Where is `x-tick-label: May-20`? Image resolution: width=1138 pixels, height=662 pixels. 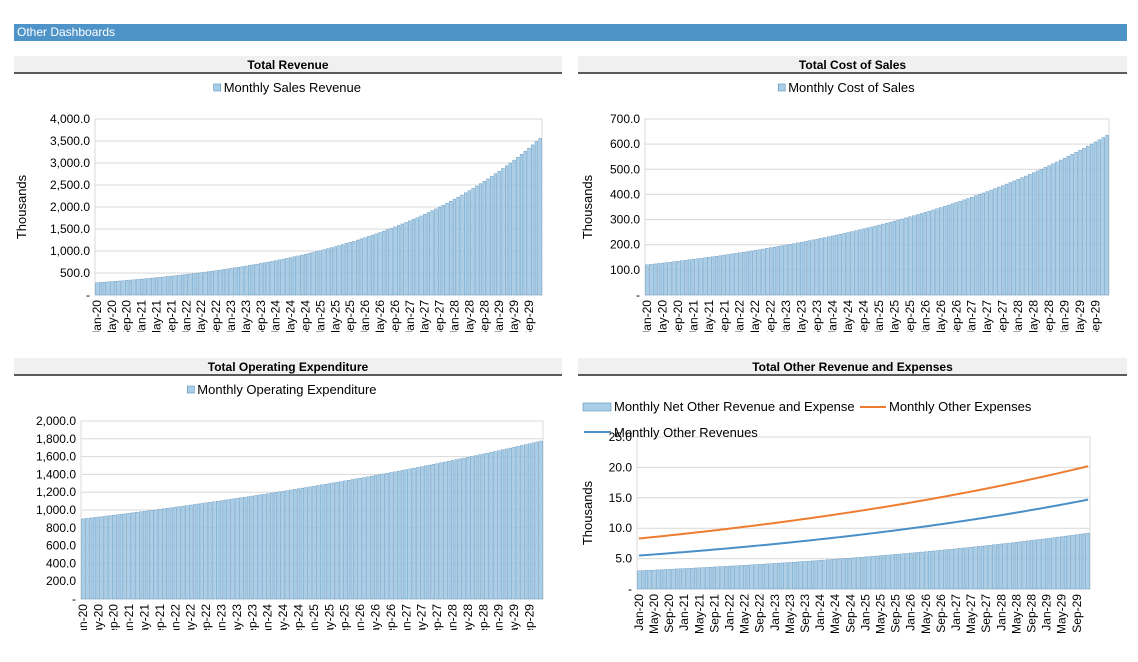
x-tick-label: May-20 is located at coordinates (98, 617).